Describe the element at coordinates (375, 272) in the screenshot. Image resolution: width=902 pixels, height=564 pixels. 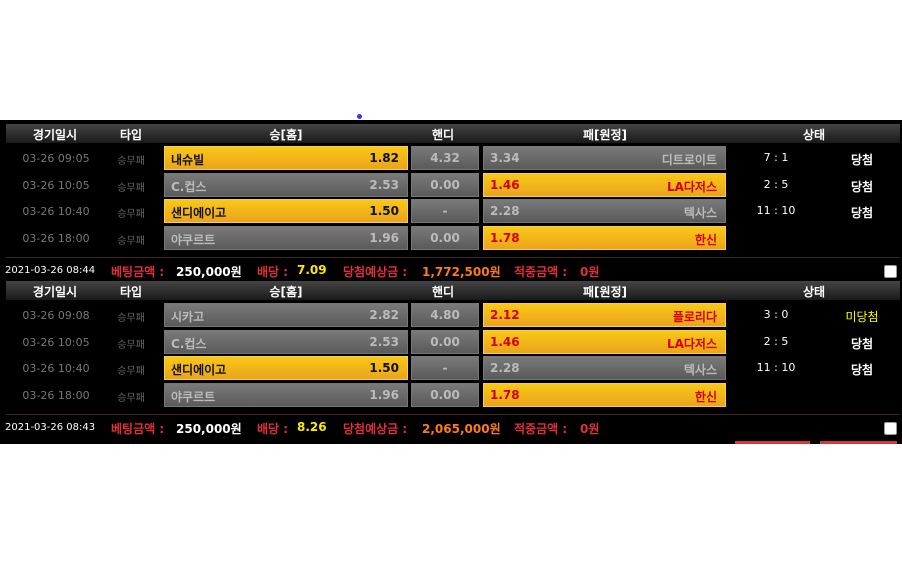
I see `expected-label: 당첨예상금 :` at that location.